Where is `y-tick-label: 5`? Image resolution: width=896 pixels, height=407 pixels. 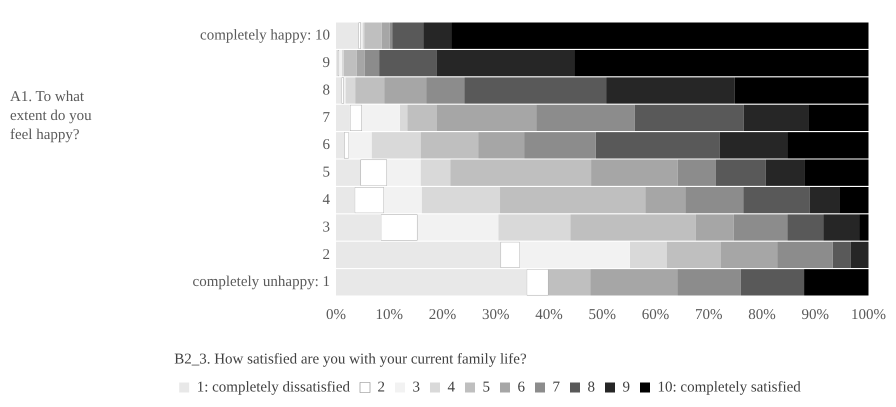 y-tick-label: 5 is located at coordinates (326, 172).